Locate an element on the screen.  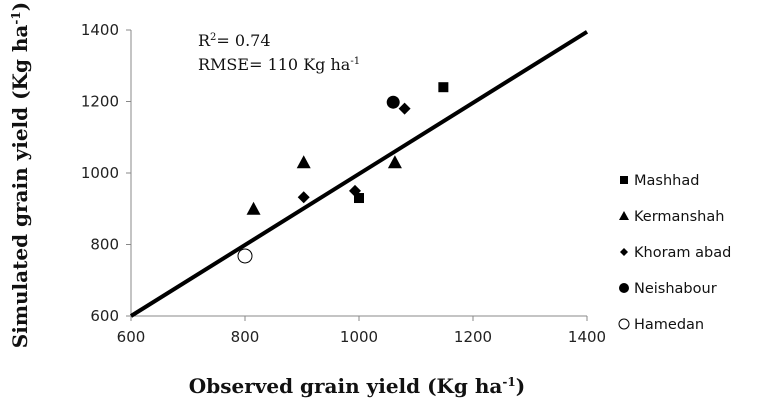
legend-label-neishabour: Neishabour is located at coordinates (675, 289).